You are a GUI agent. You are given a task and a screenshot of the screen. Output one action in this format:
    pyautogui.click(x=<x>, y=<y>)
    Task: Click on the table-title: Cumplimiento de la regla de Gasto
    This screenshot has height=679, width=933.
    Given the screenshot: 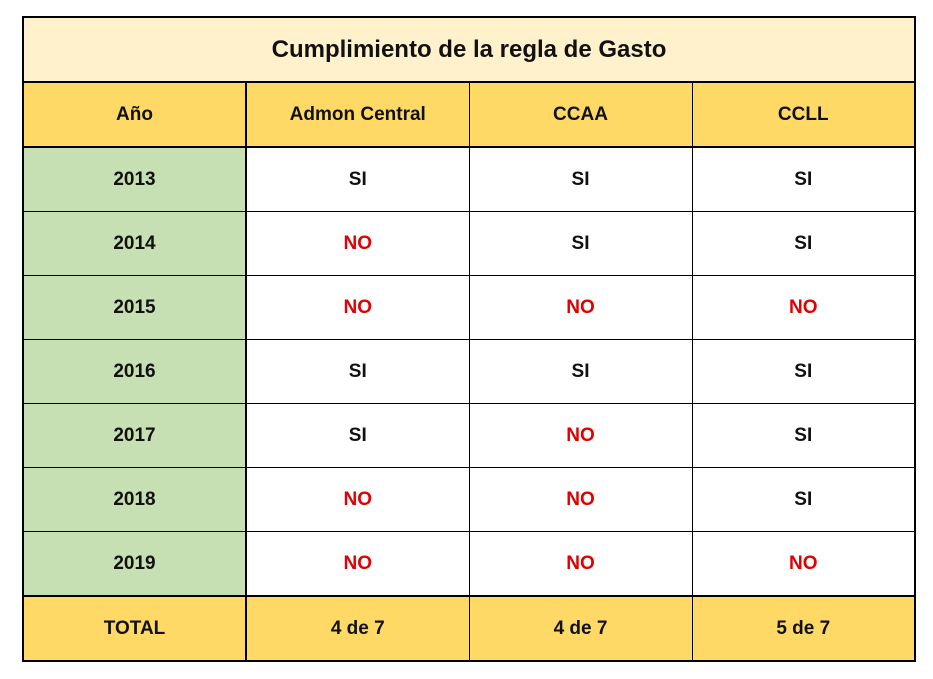 What is the action you would take?
    pyautogui.click(x=469, y=49)
    